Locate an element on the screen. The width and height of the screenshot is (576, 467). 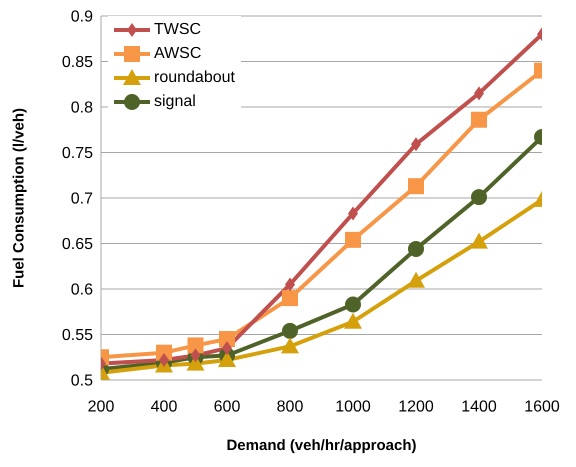
y-tick-label: 0.9 is located at coordinates (82, 17).